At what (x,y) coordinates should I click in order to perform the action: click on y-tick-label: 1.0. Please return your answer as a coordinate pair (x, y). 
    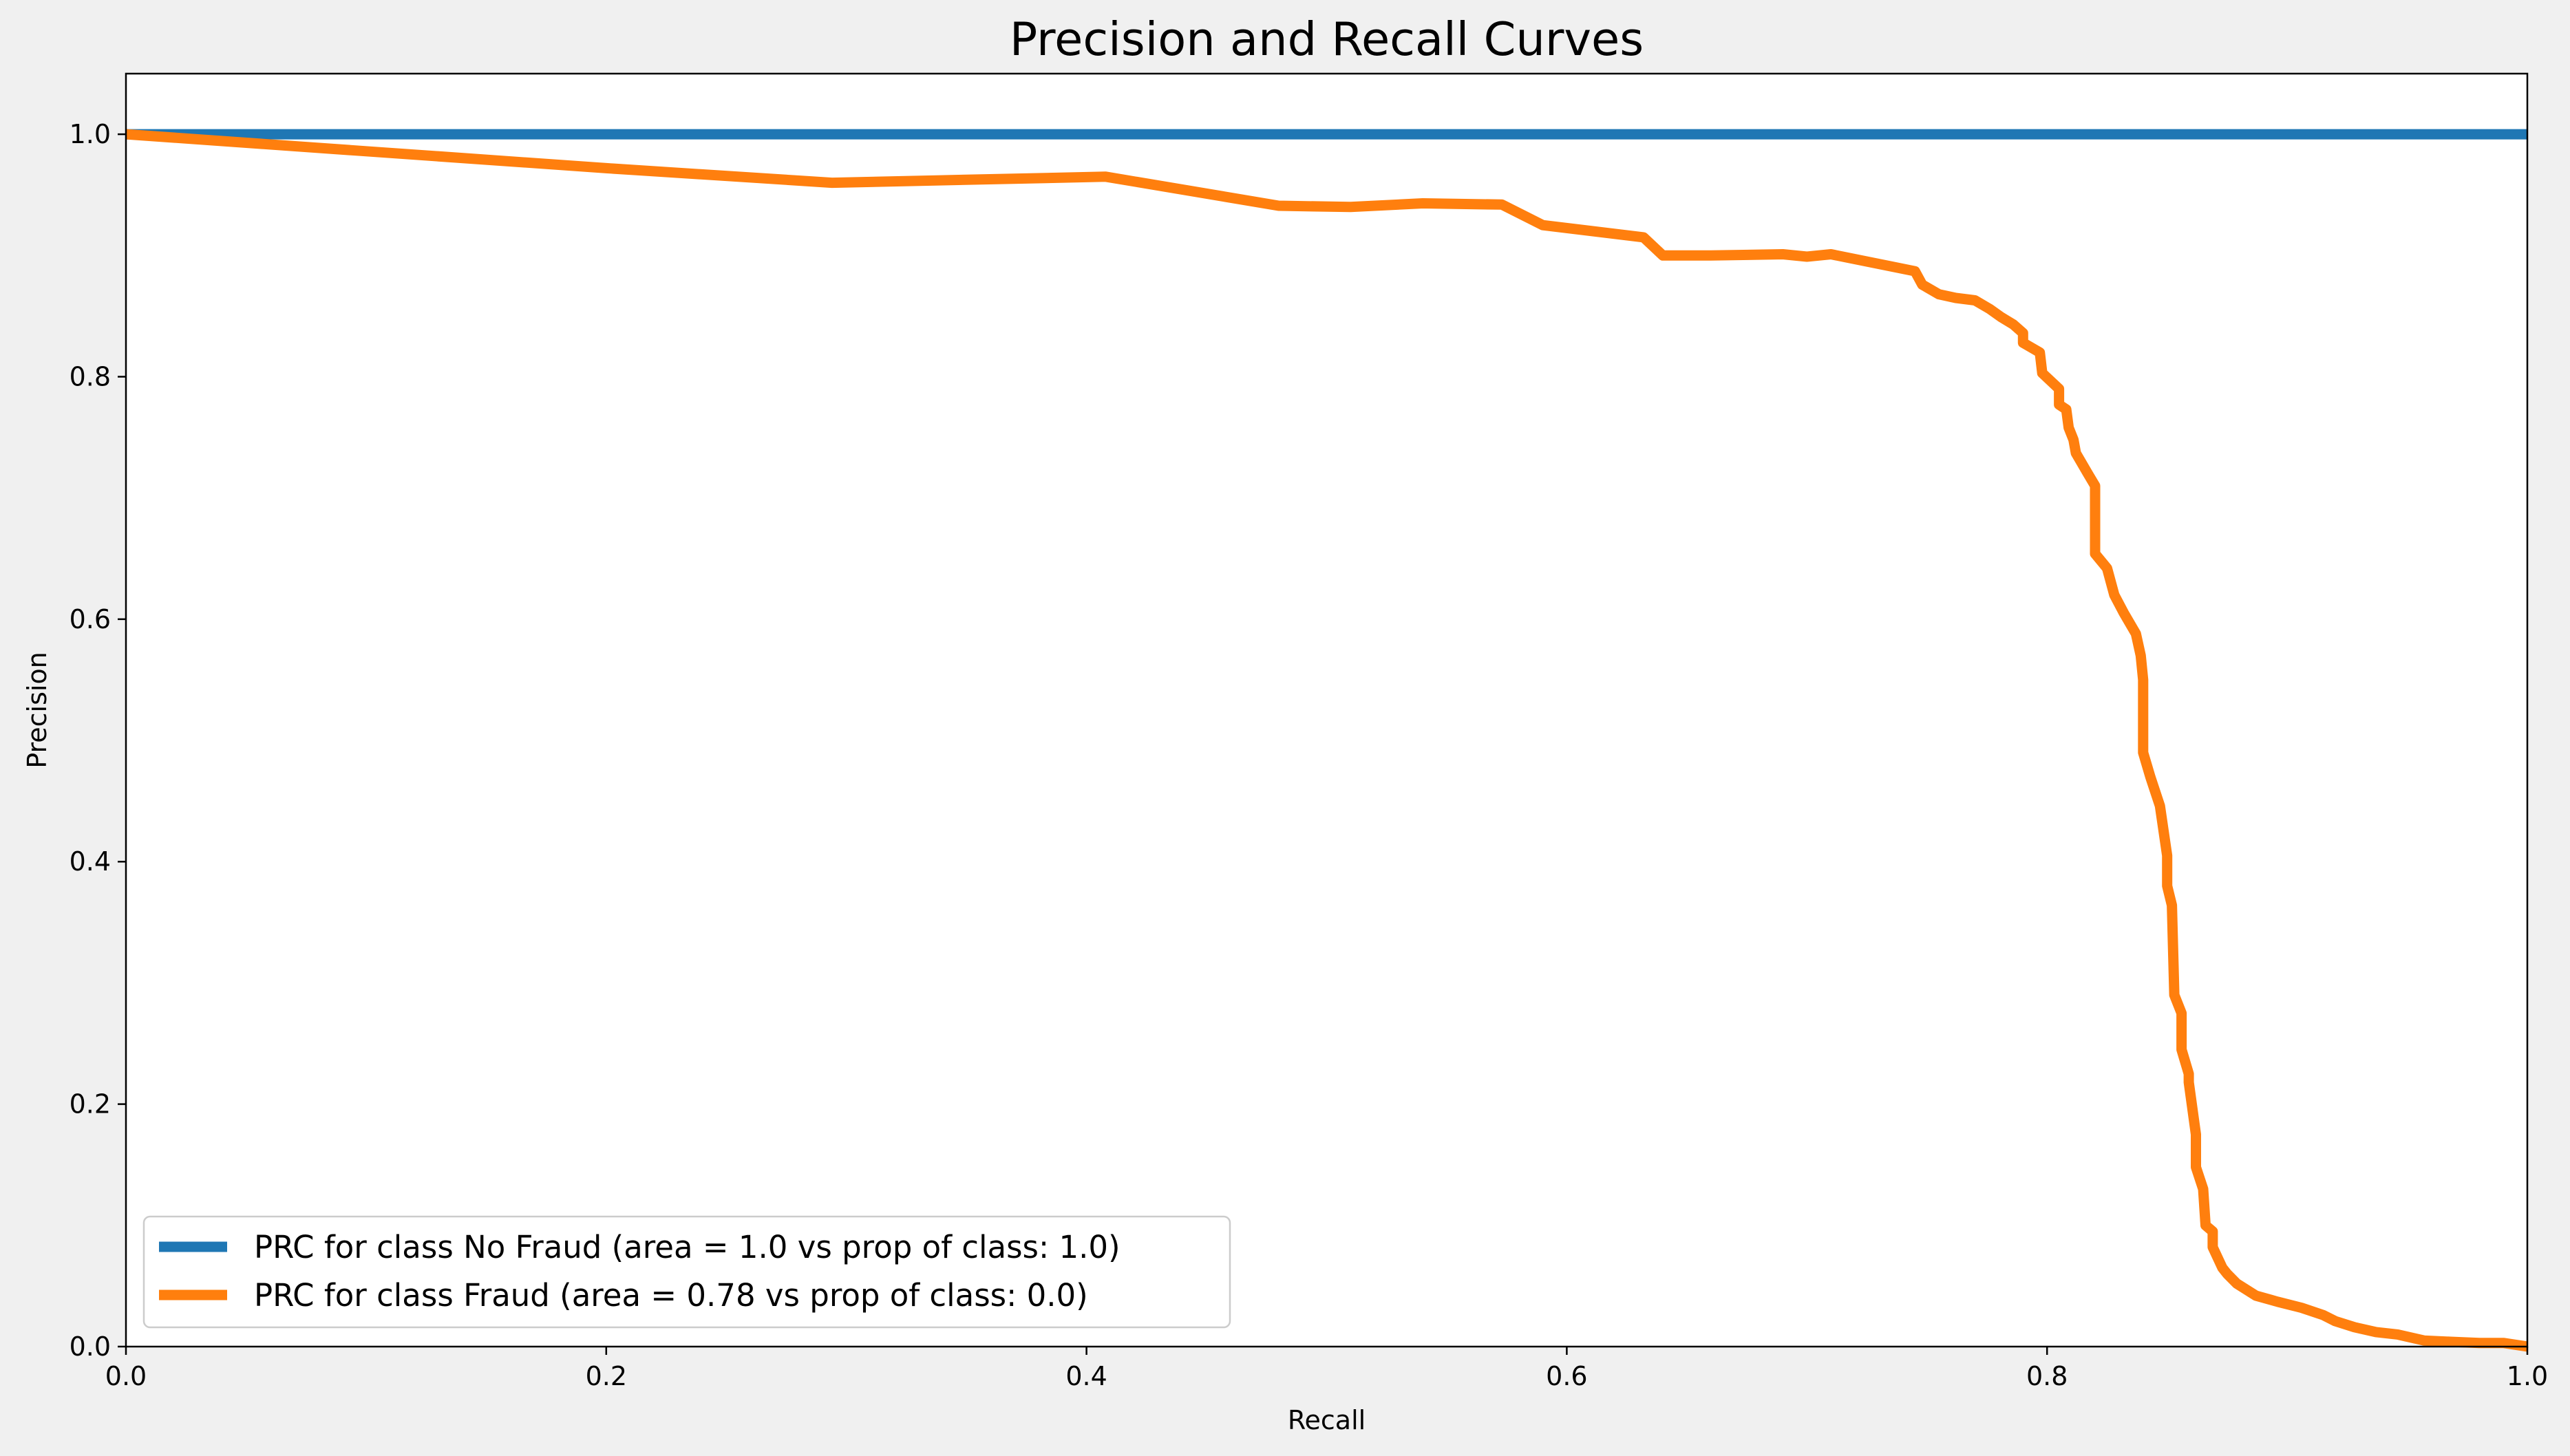
    Looking at the image, I should click on (91, 134).